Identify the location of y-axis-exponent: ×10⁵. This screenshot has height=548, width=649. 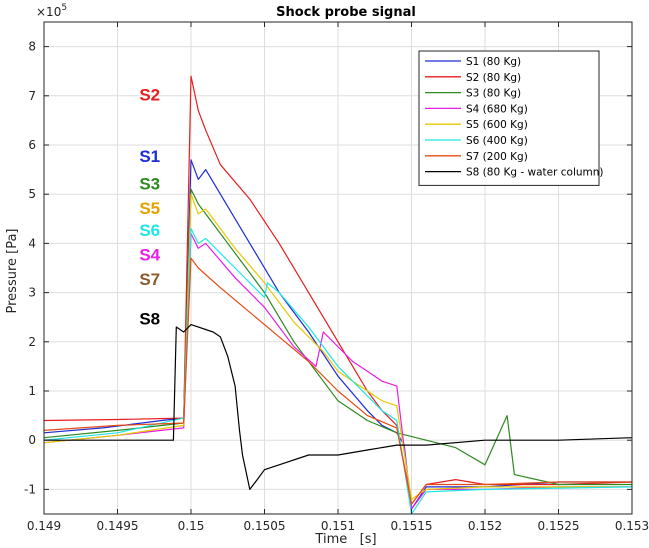
(51, 11).